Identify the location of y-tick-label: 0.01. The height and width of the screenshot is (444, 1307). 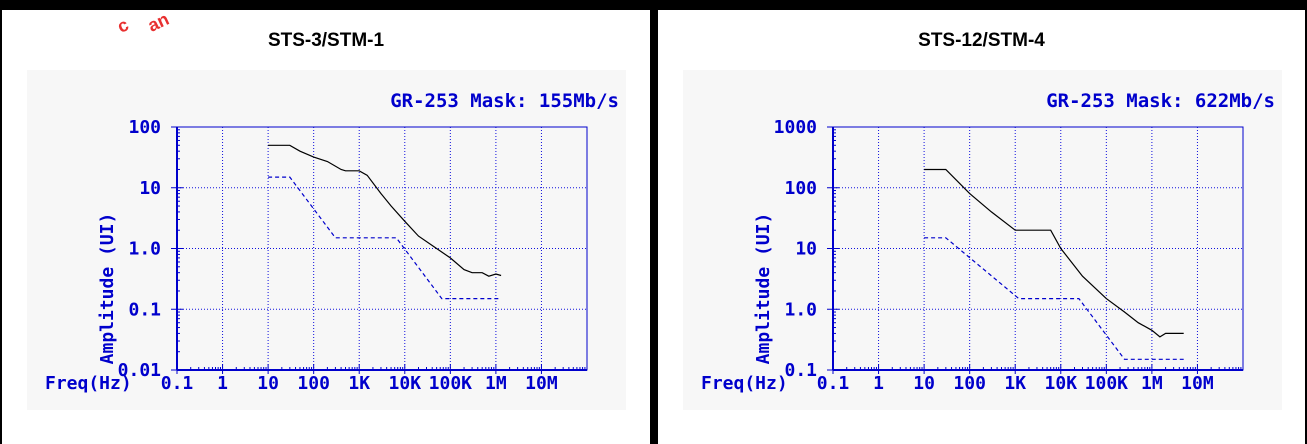
(139, 370).